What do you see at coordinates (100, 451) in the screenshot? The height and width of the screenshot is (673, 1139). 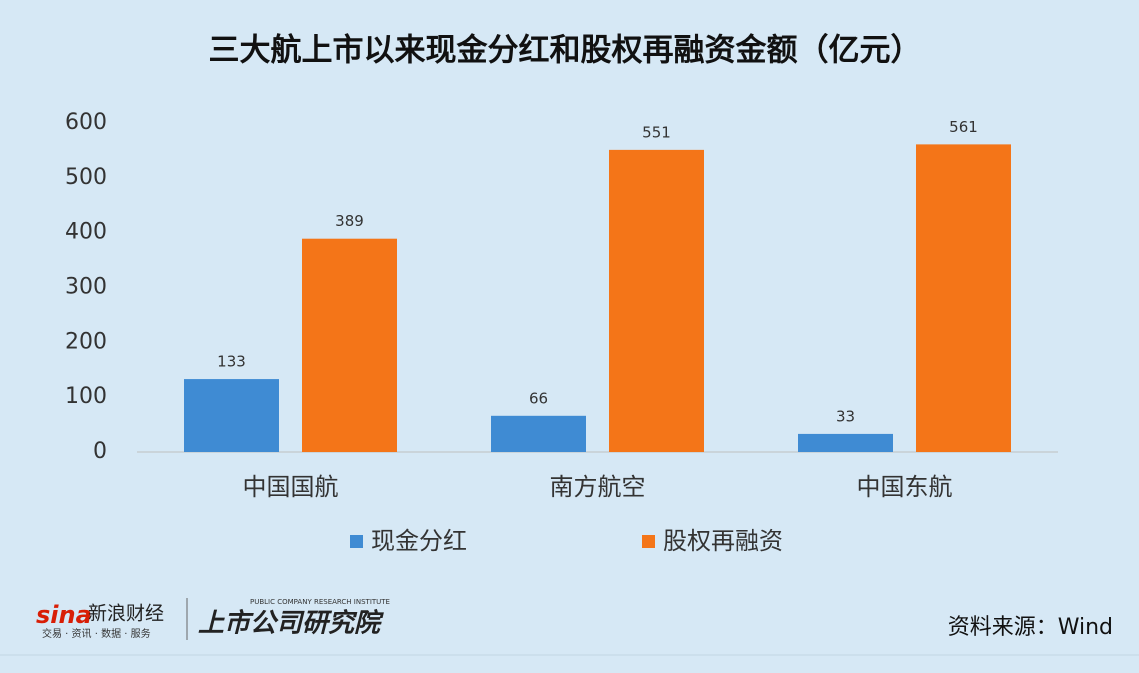 I see `y-tick-label: 0` at bounding box center [100, 451].